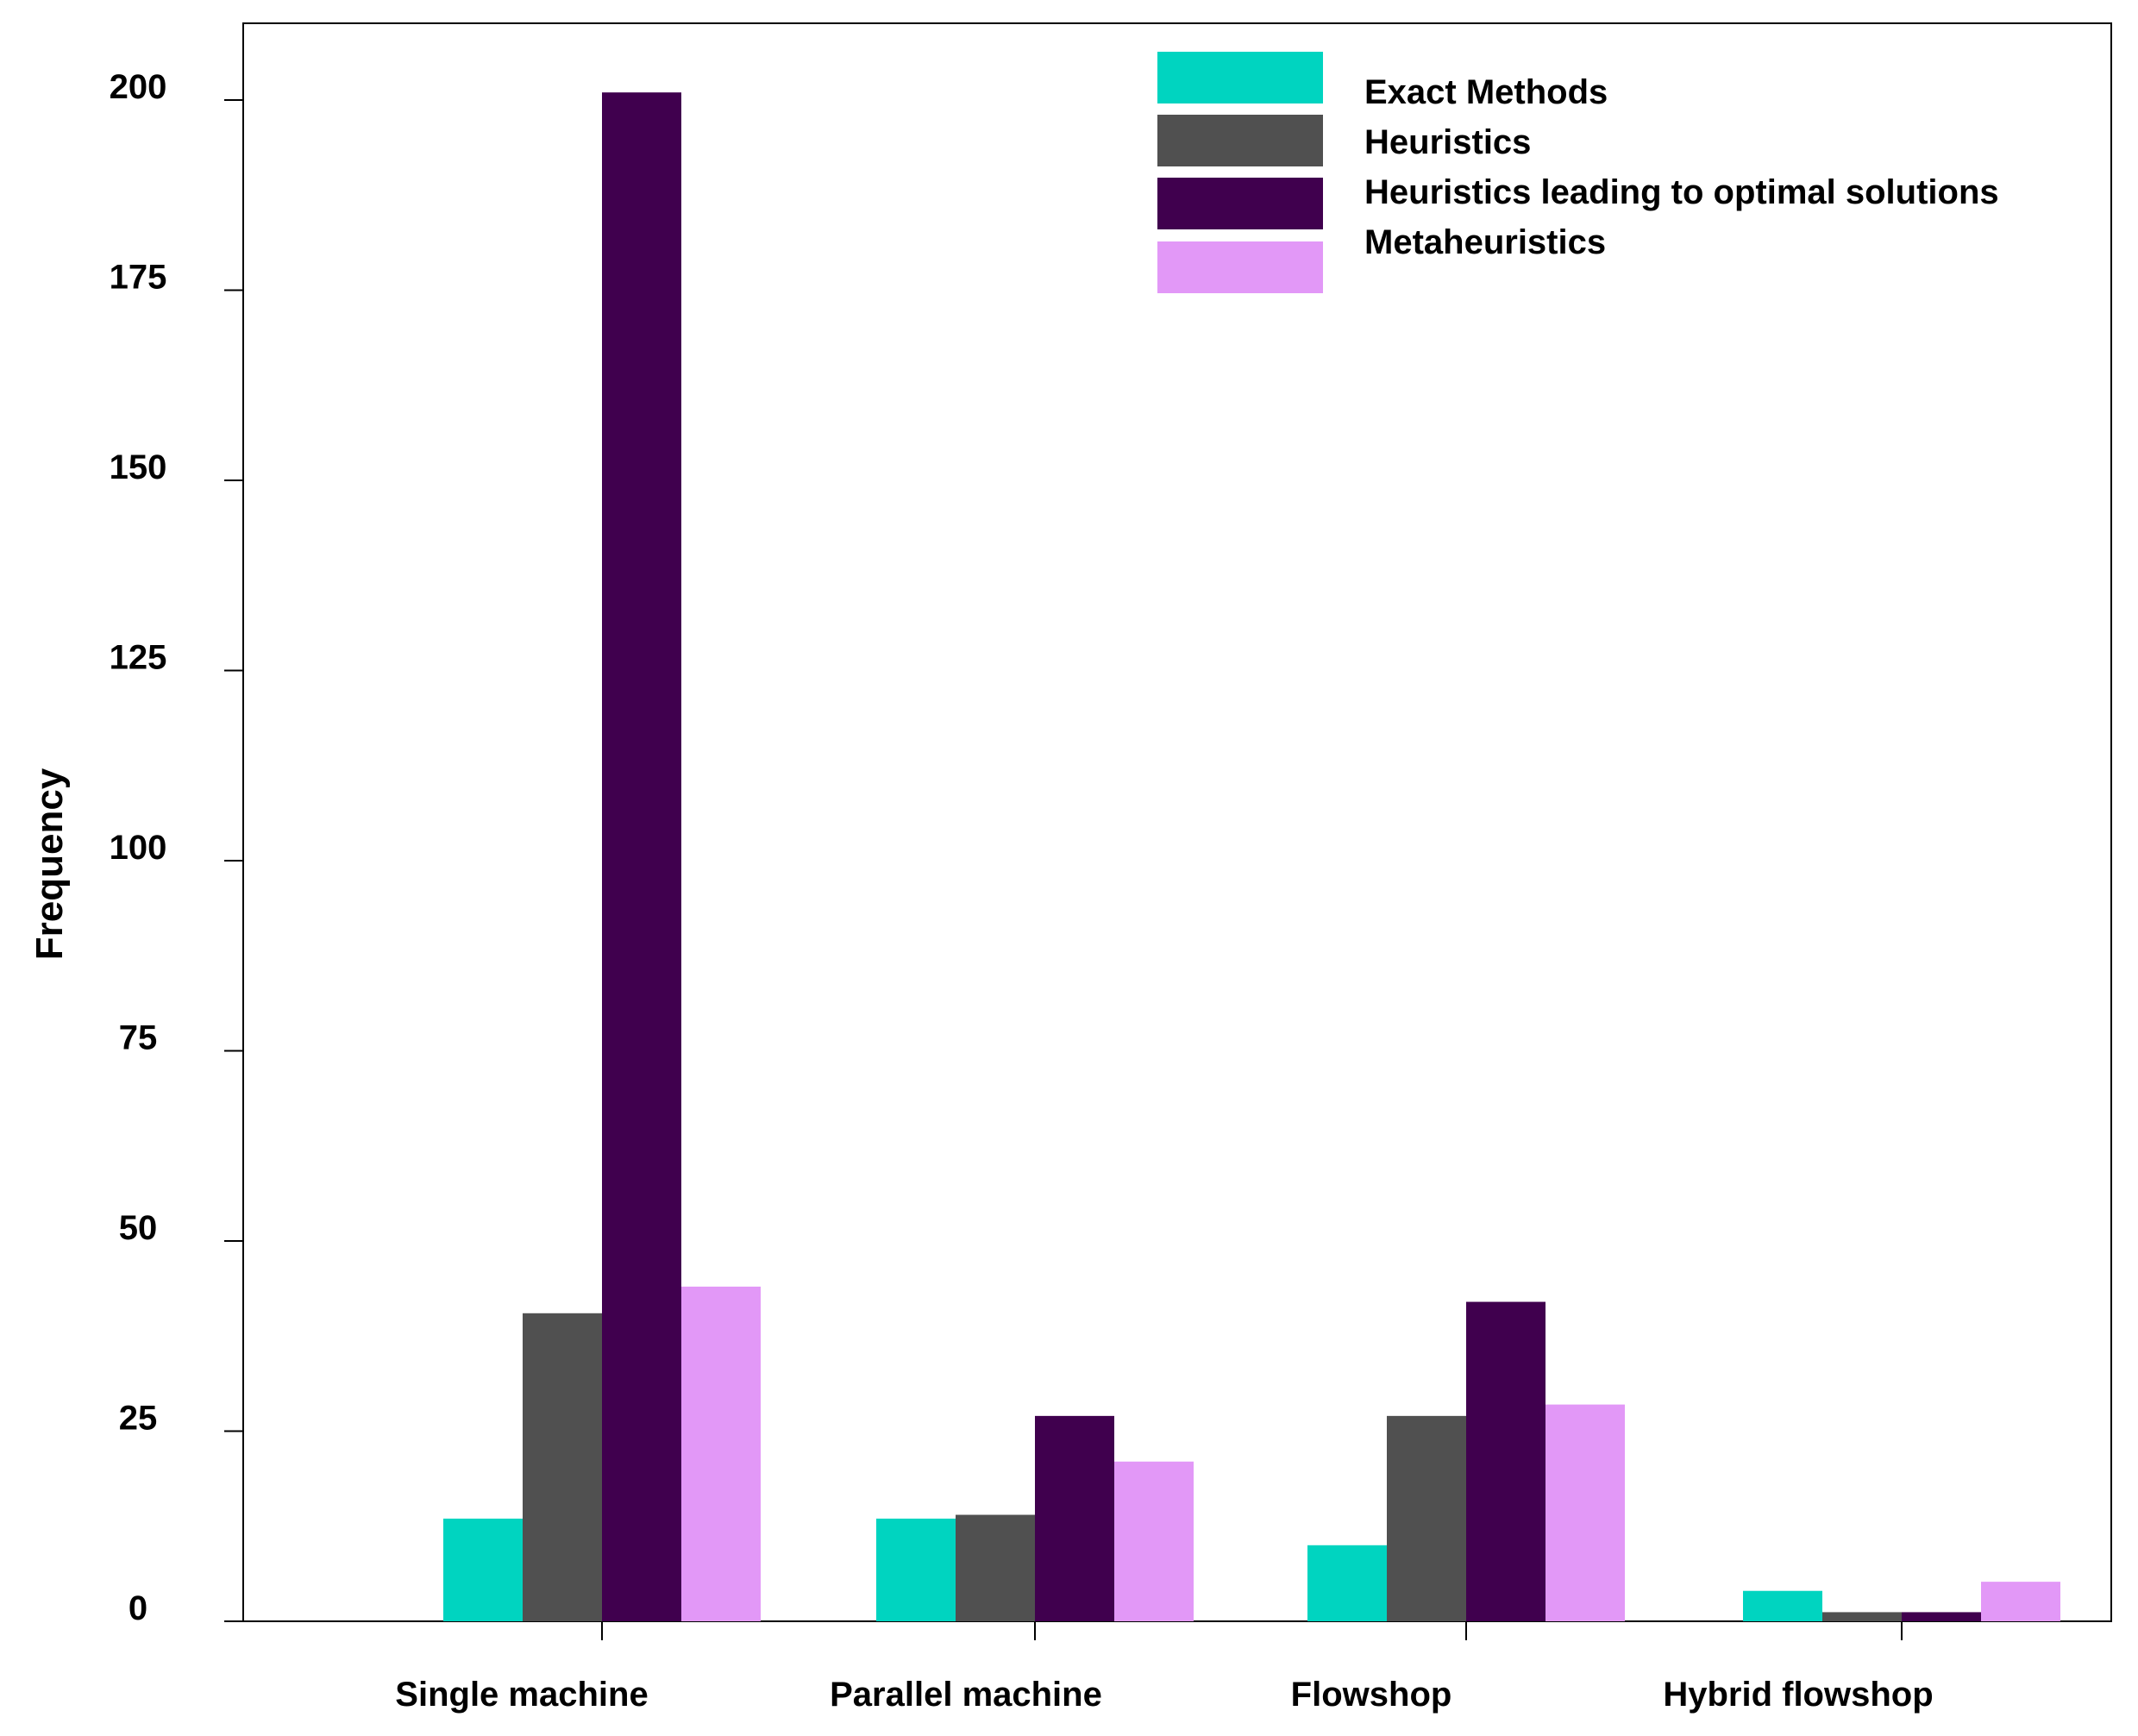  Describe the element at coordinates (138, 278) in the screenshot. I see `y-tick-label: 175` at that location.